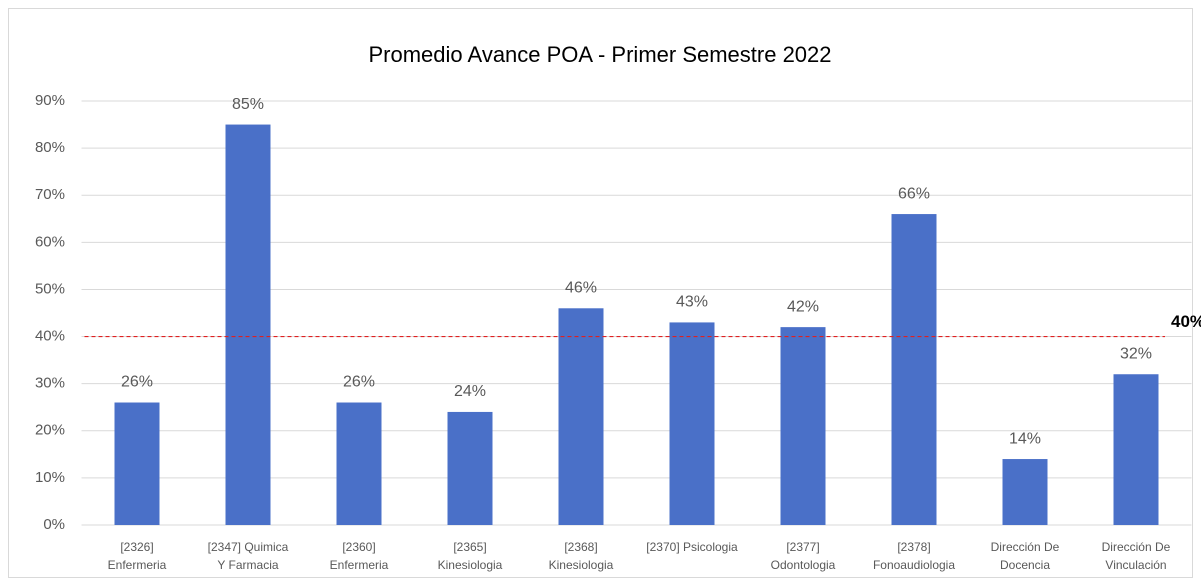  What do you see at coordinates (802, 547) in the screenshot?
I see `x-tick-label: [2377]` at bounding box center [802, 547].